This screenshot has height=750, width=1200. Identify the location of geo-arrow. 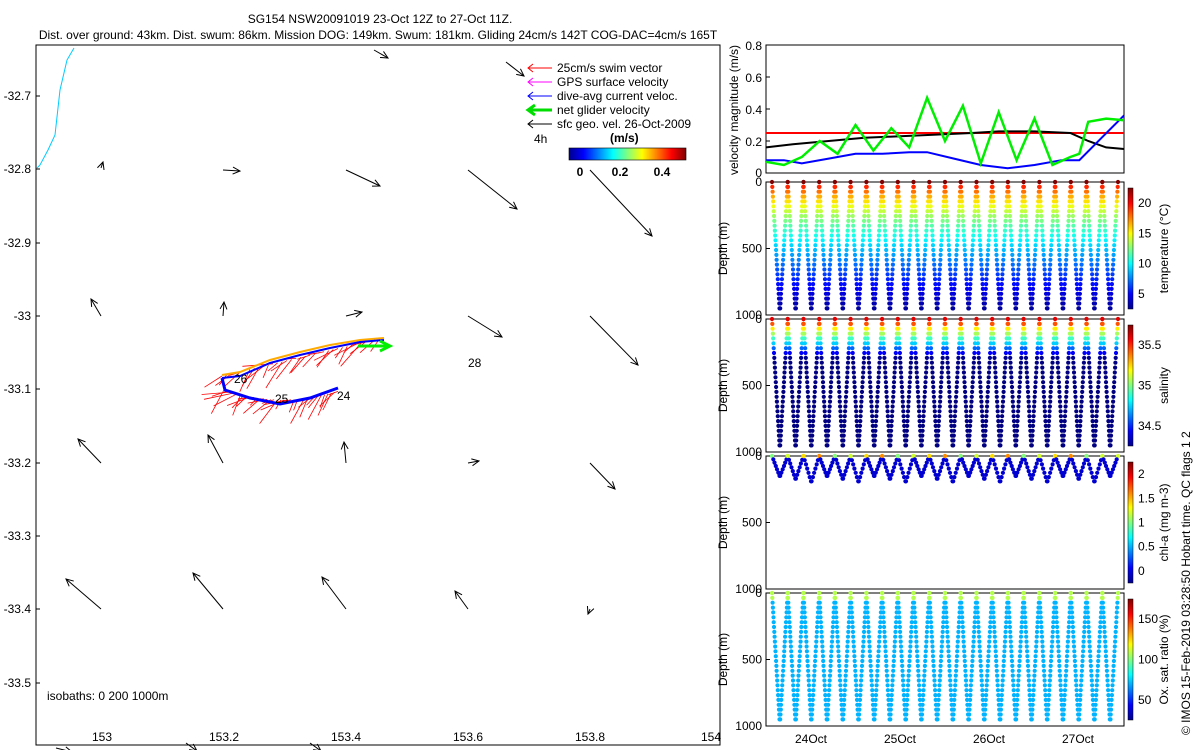
(363, 178).